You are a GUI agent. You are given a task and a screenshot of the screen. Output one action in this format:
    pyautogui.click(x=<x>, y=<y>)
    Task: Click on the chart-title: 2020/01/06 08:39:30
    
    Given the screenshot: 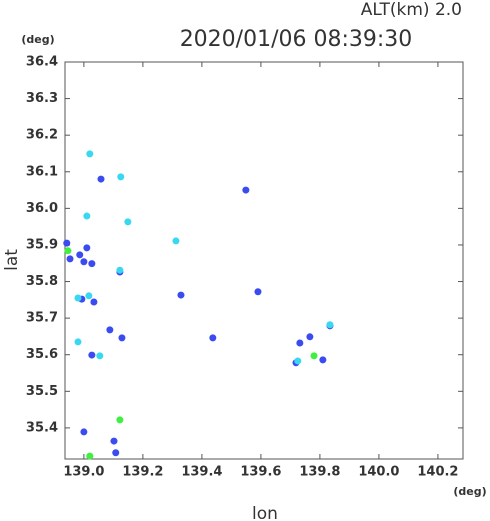 What is the action you would take?
    pyautogui.click(x=296, y=39)
    